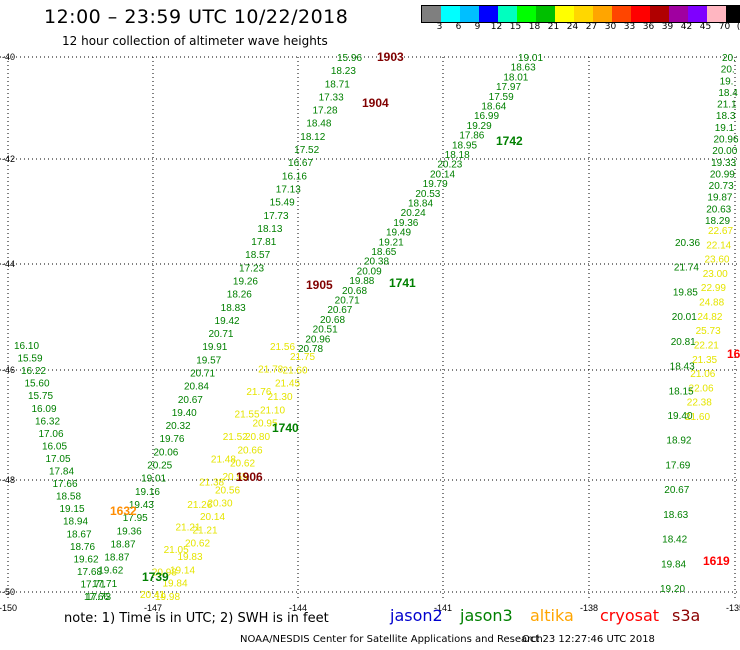  Describe the element at coordinates (239, 295) in the screenshot. I see `swh-label: 18.26` at that location.